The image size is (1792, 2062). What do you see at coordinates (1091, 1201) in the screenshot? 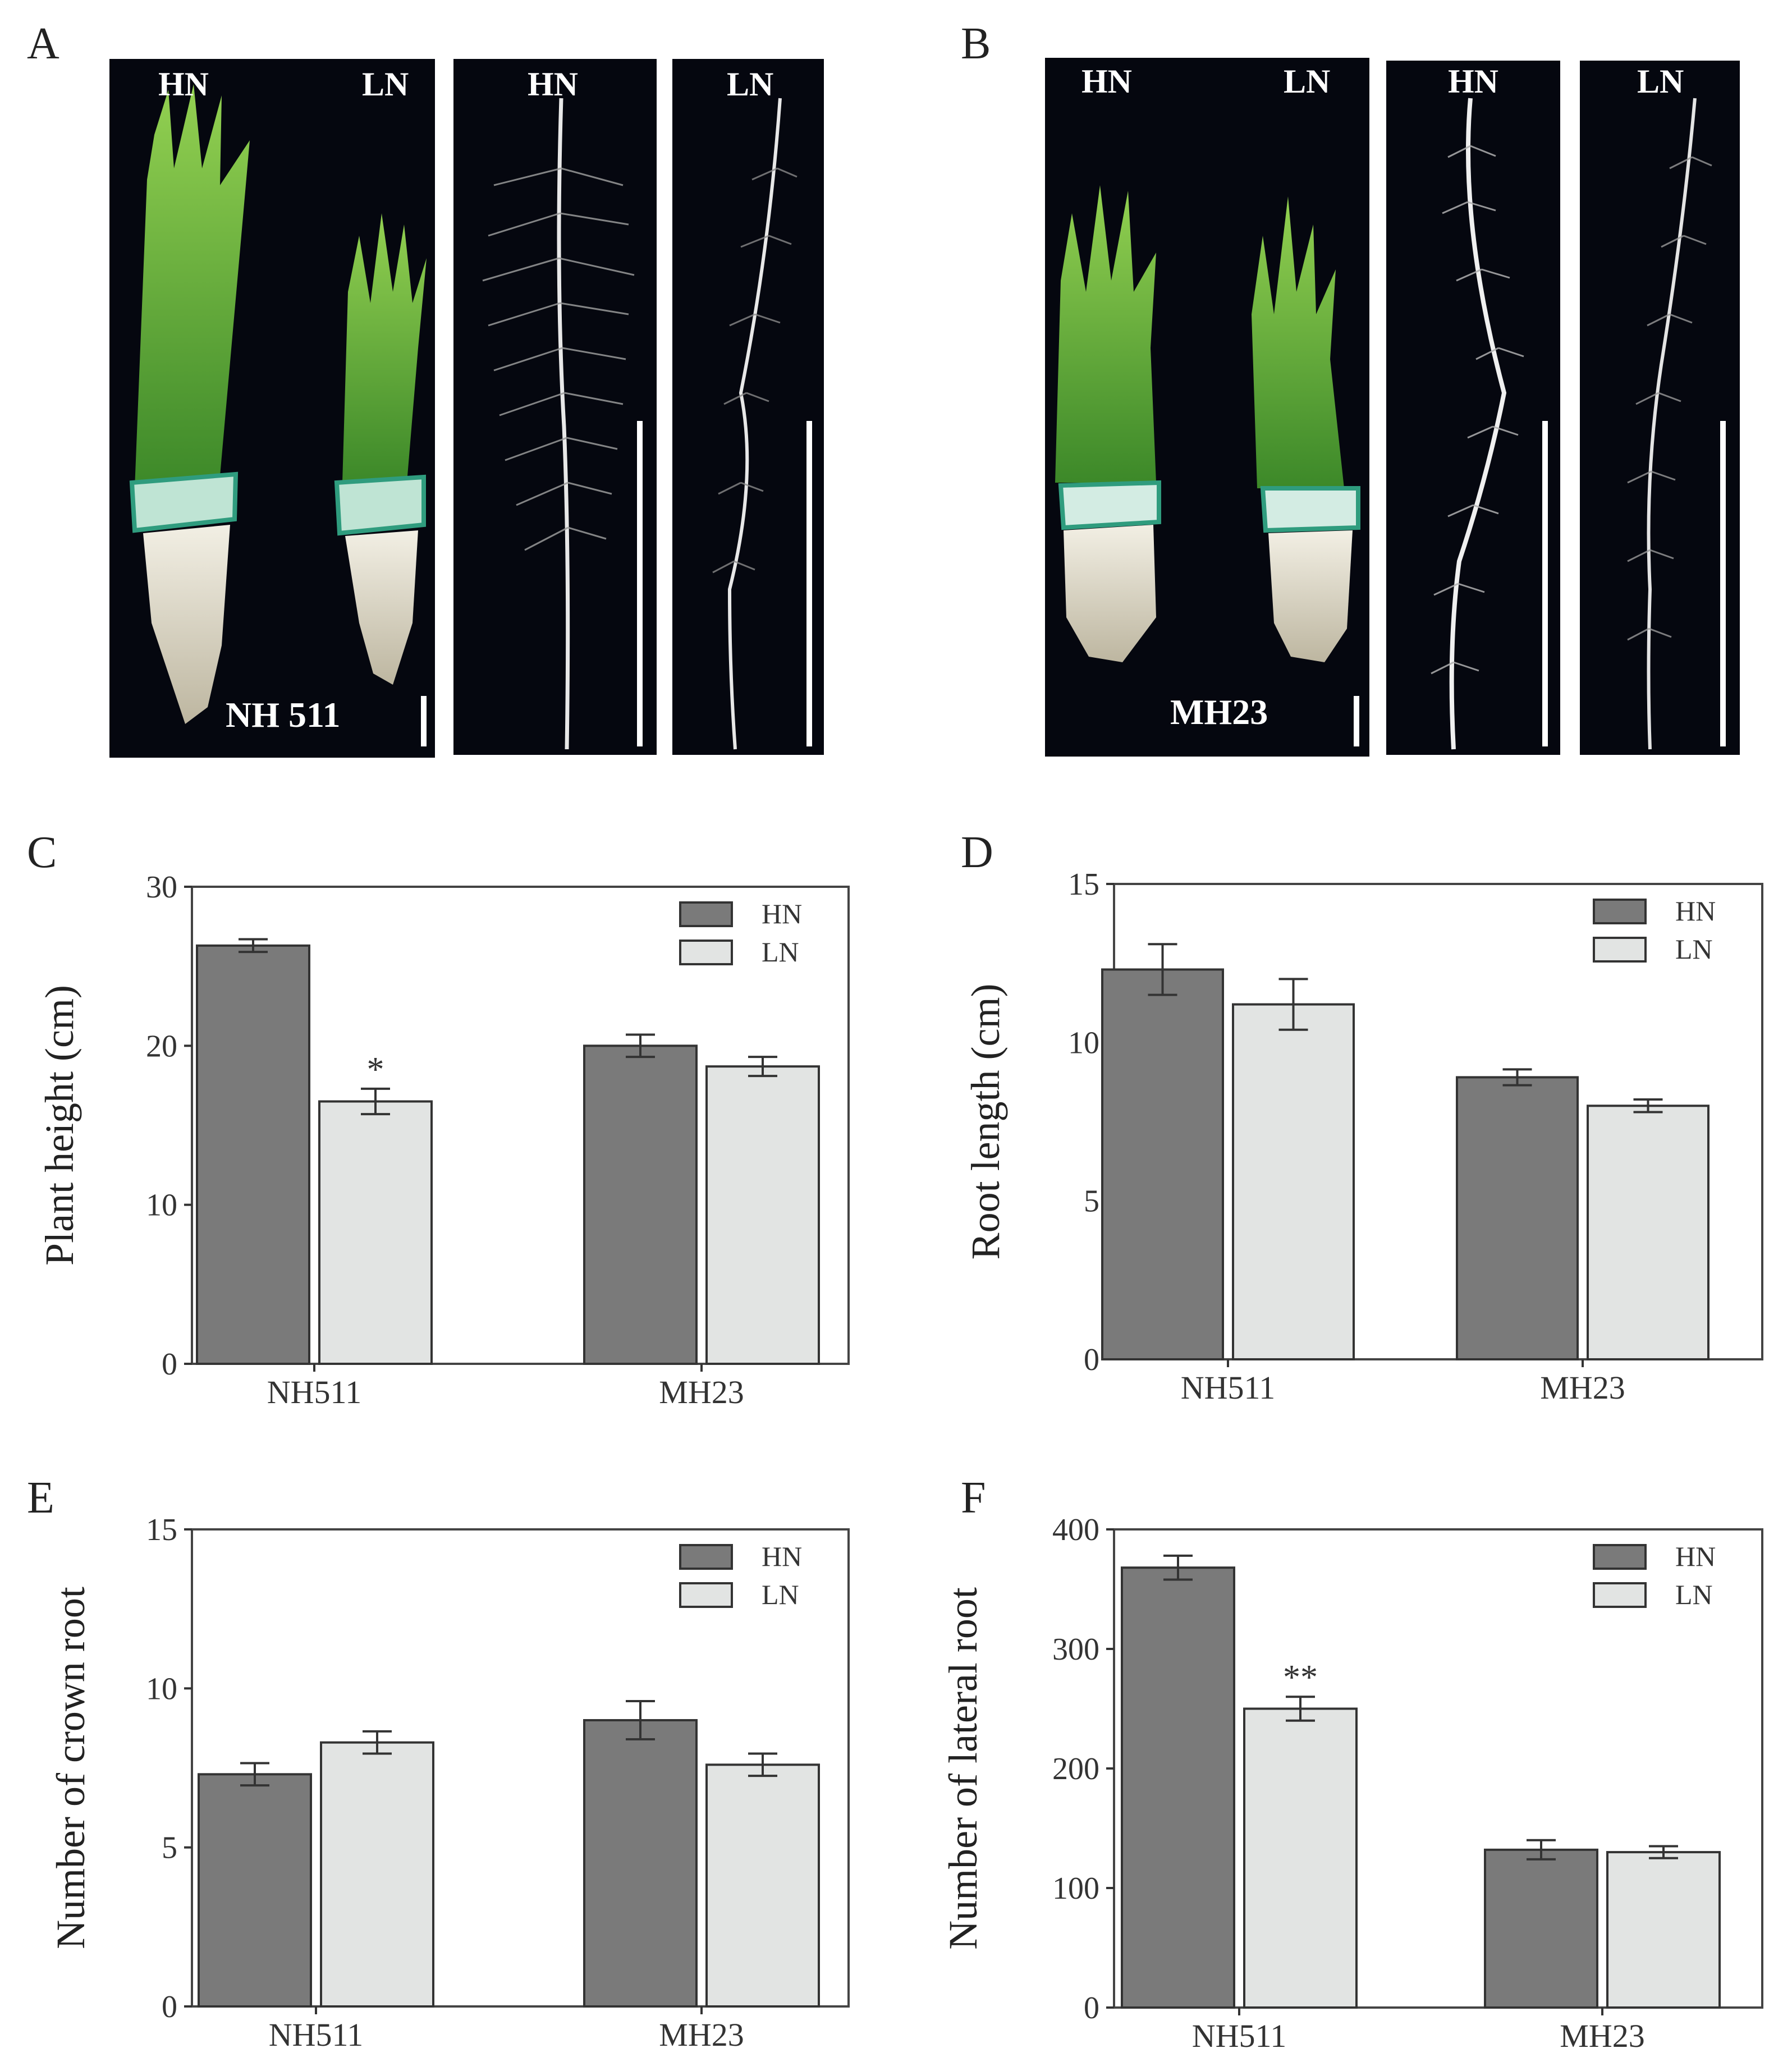
I see `y-tick-label: 5` at bounding box center [1091, 1201].